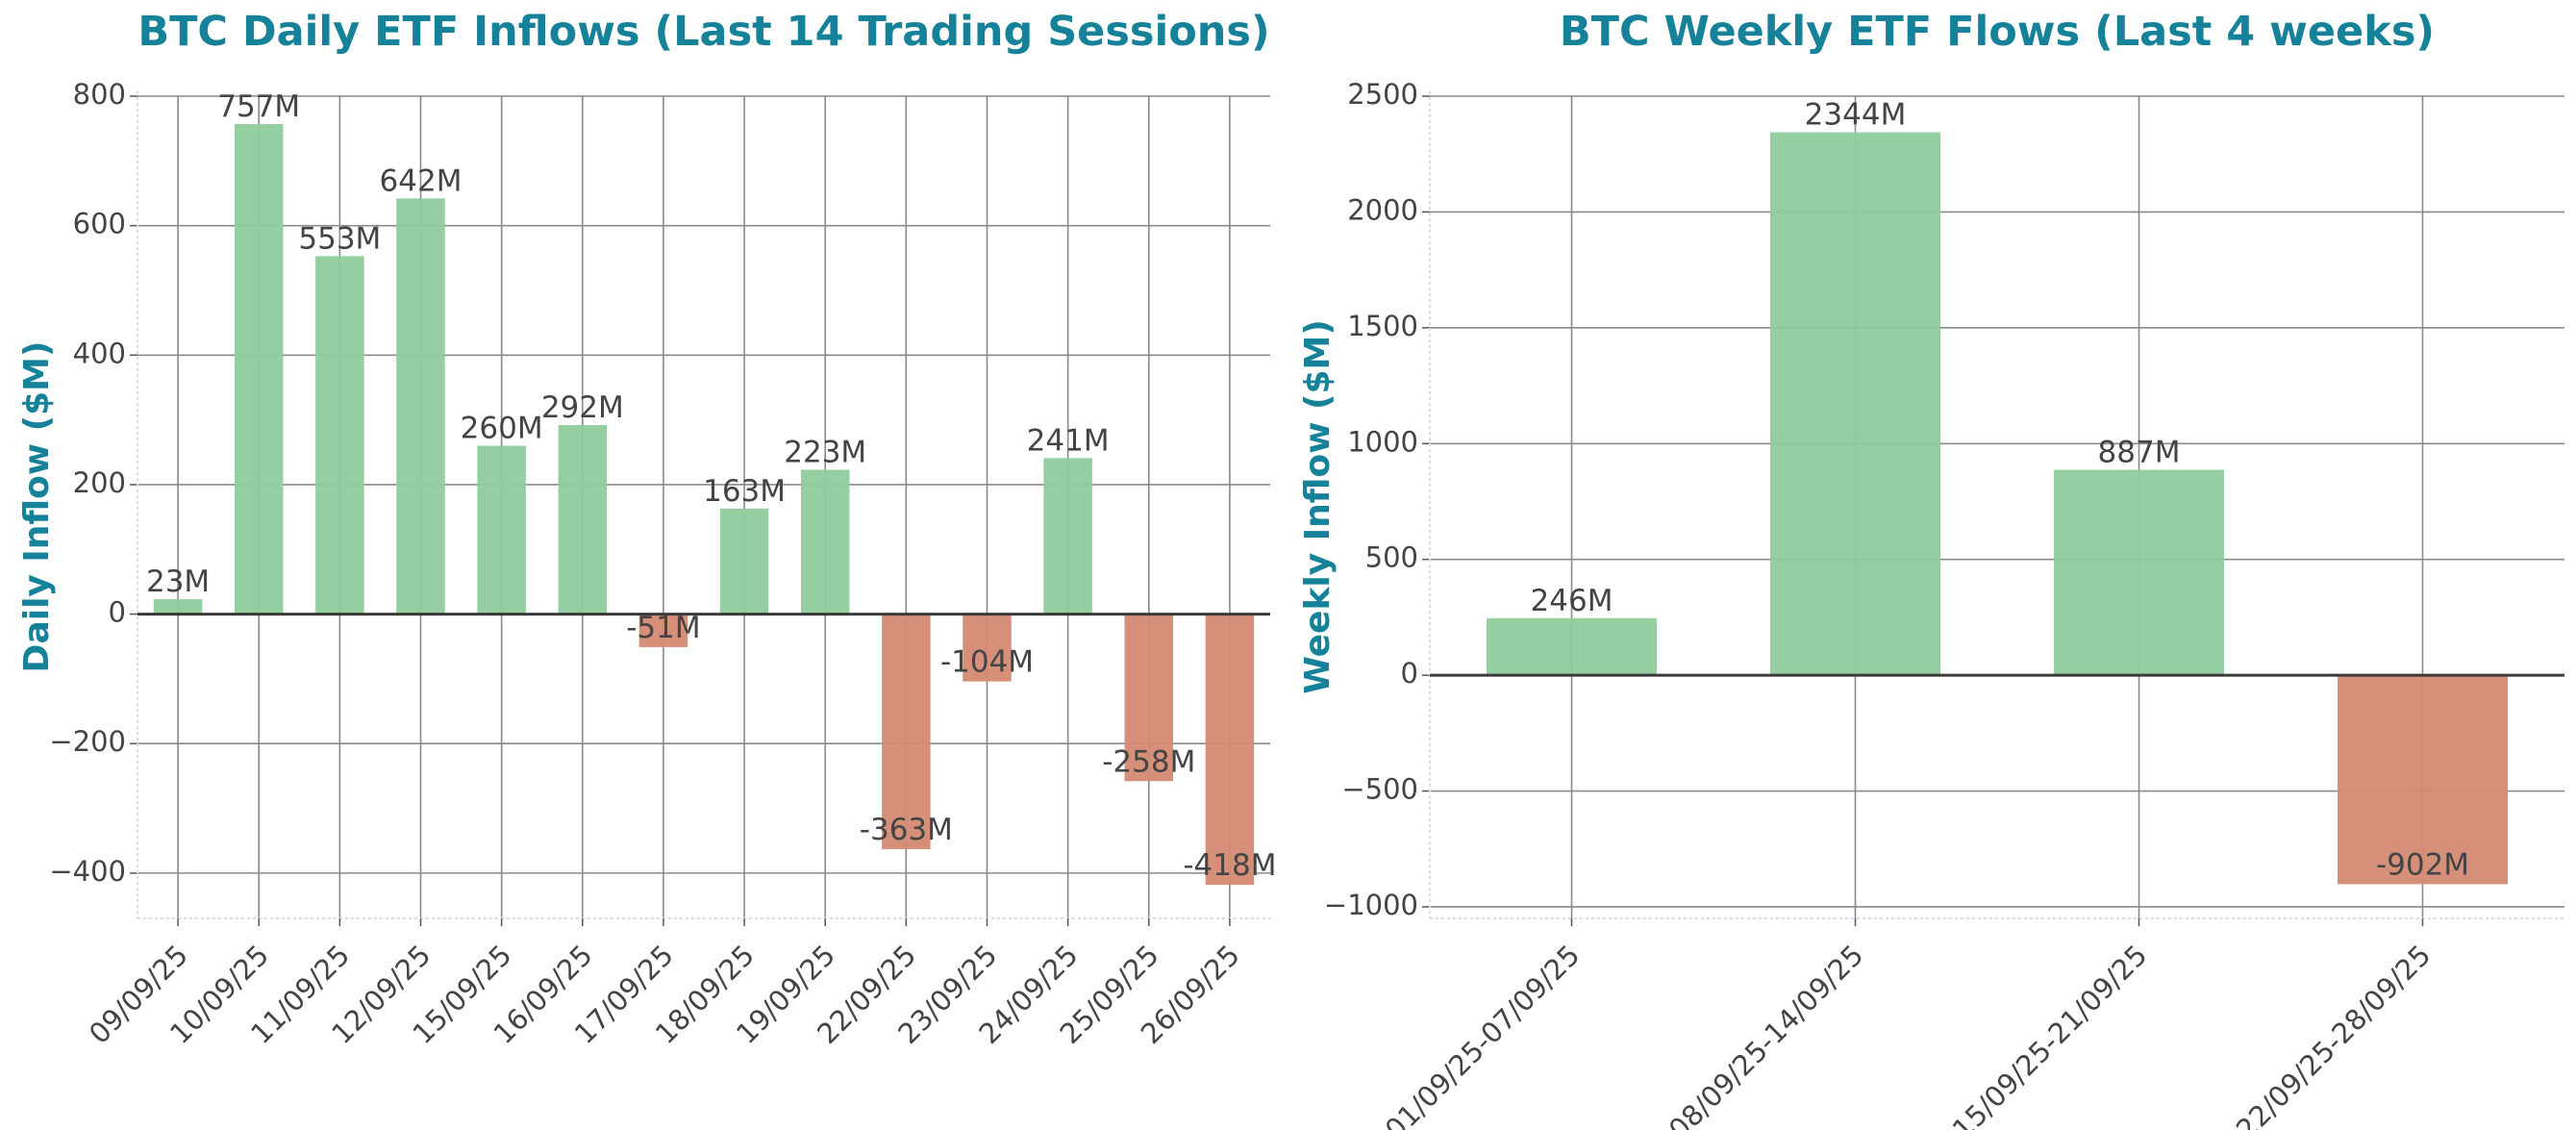 This screenshot has height=1130, width=2576. Describe the element at coordinates (339, 238) in the screenshot. I see `data-label: 553M` at that location.